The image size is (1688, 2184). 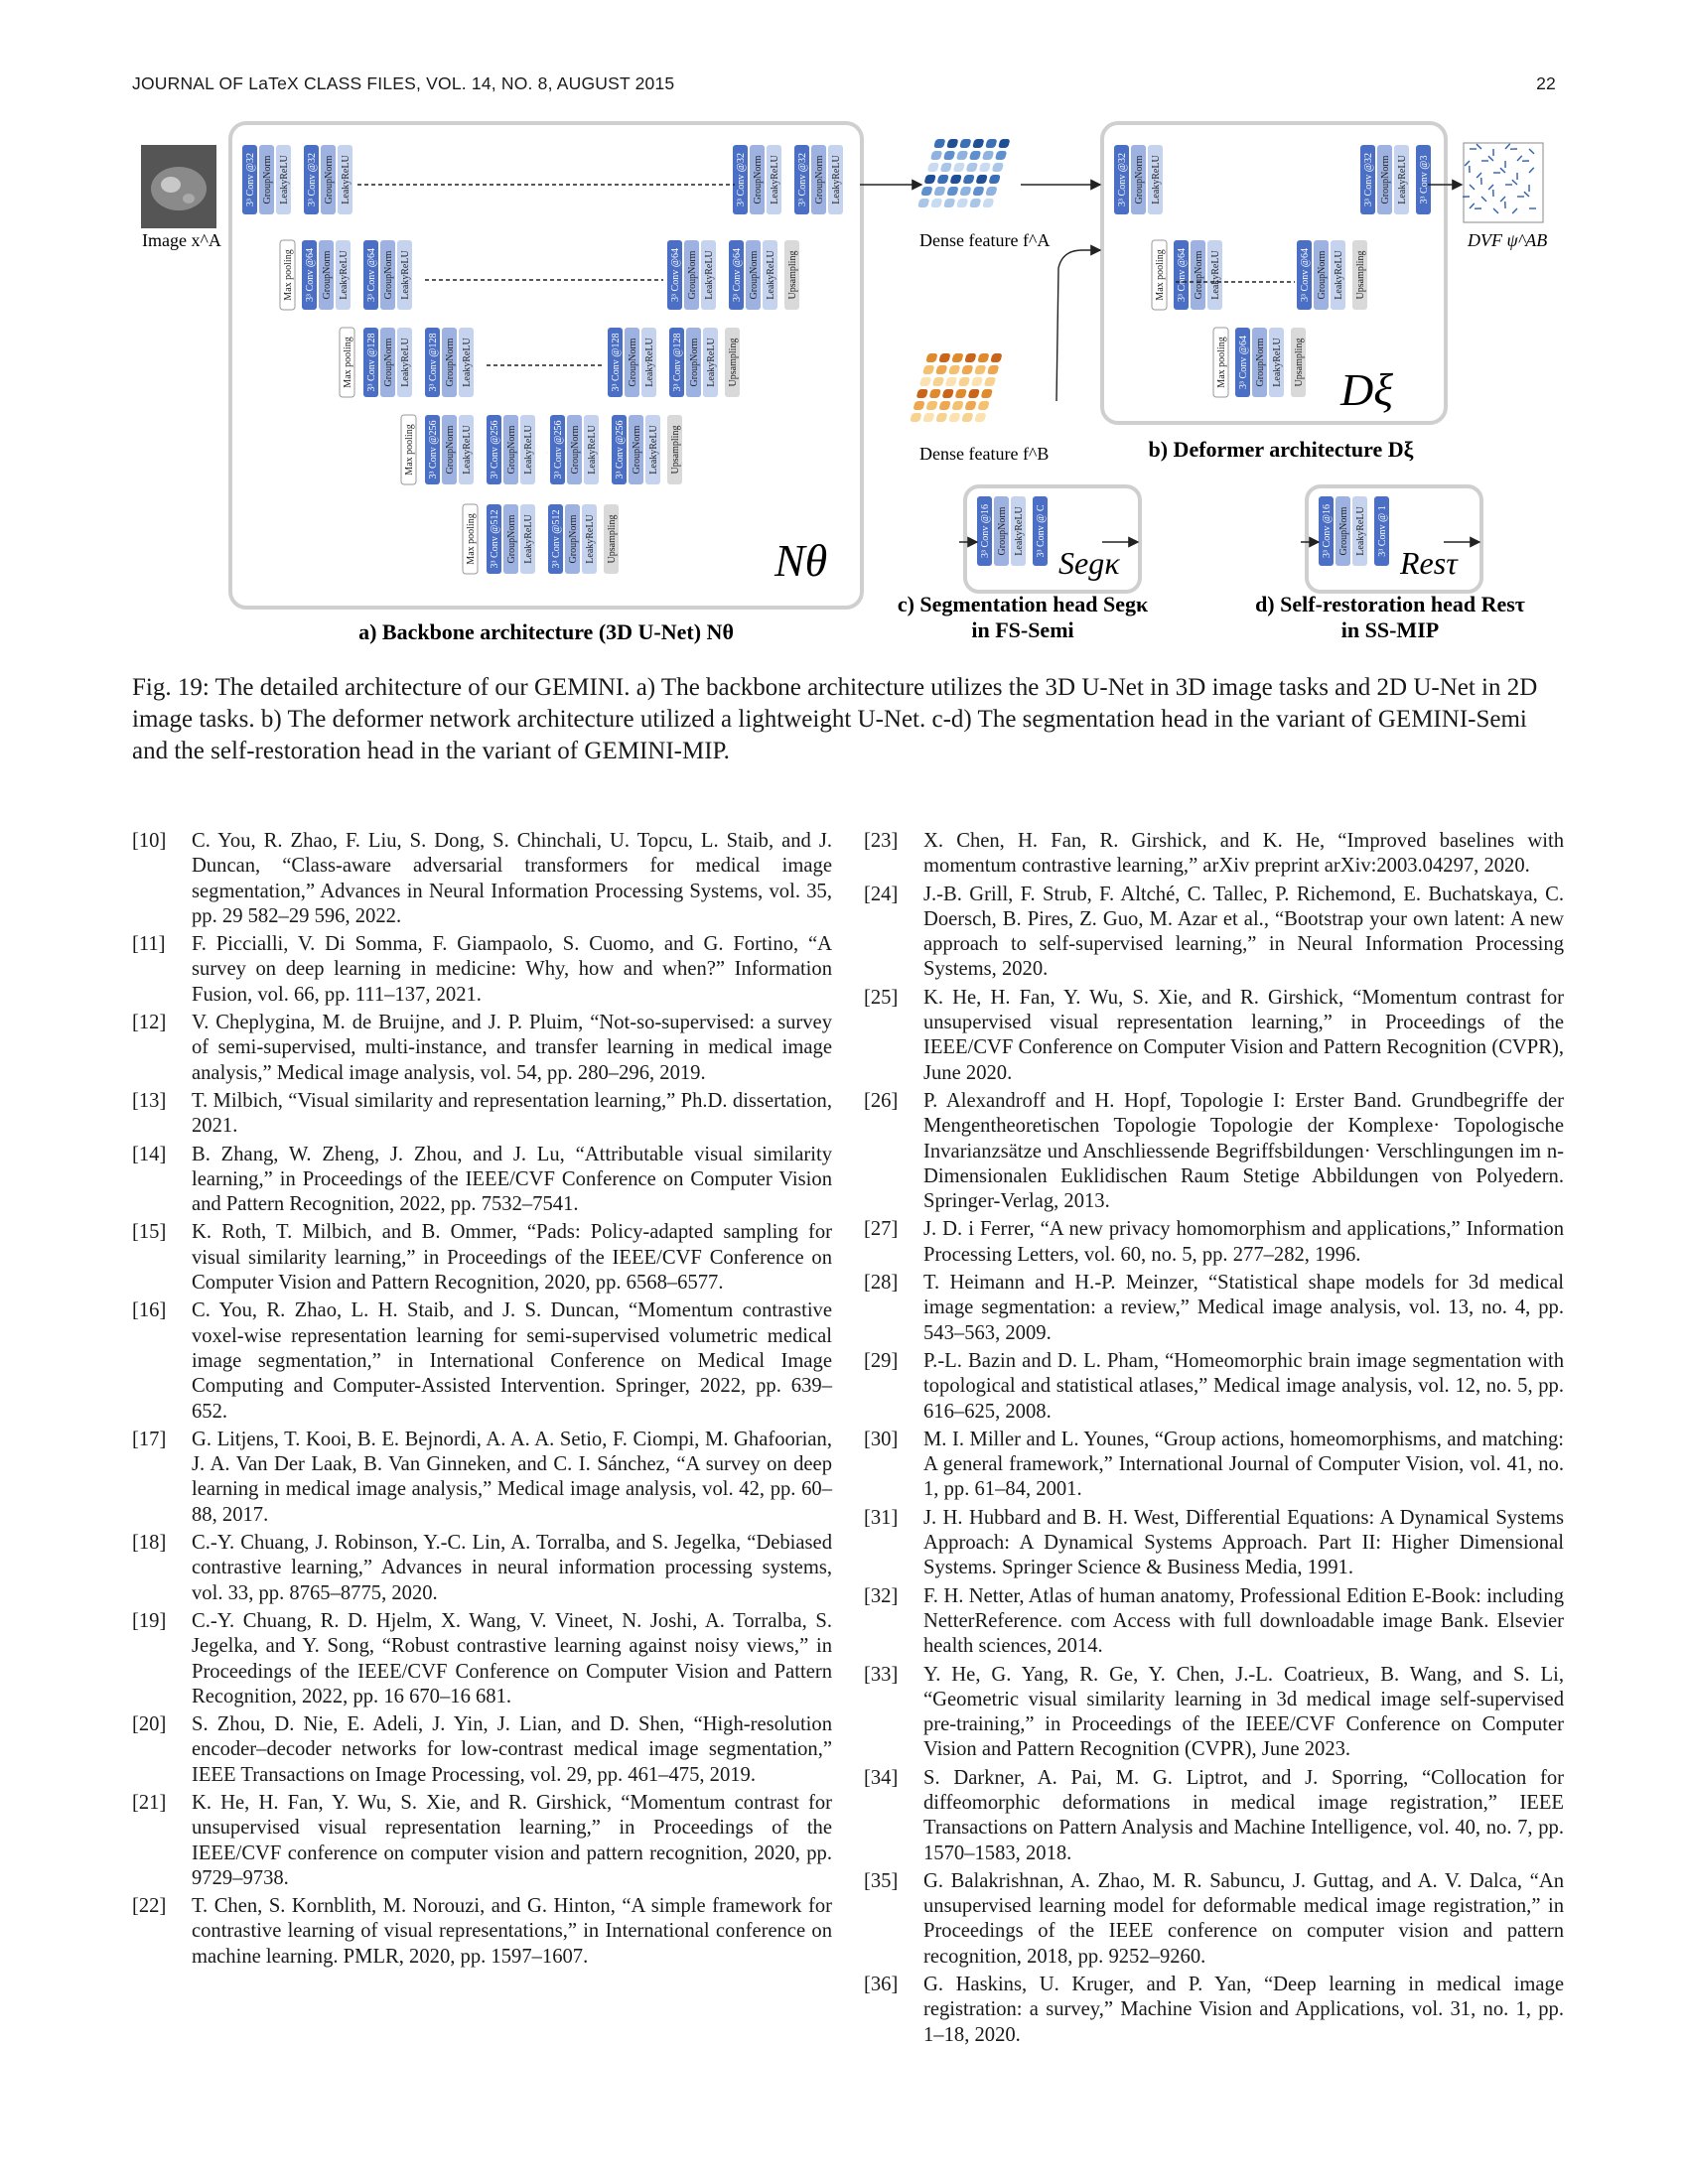 What do you see at coordinates (149, 1154) in the screenshot?
I see `reference-number: [14]` at bounding box center [149, 1154].